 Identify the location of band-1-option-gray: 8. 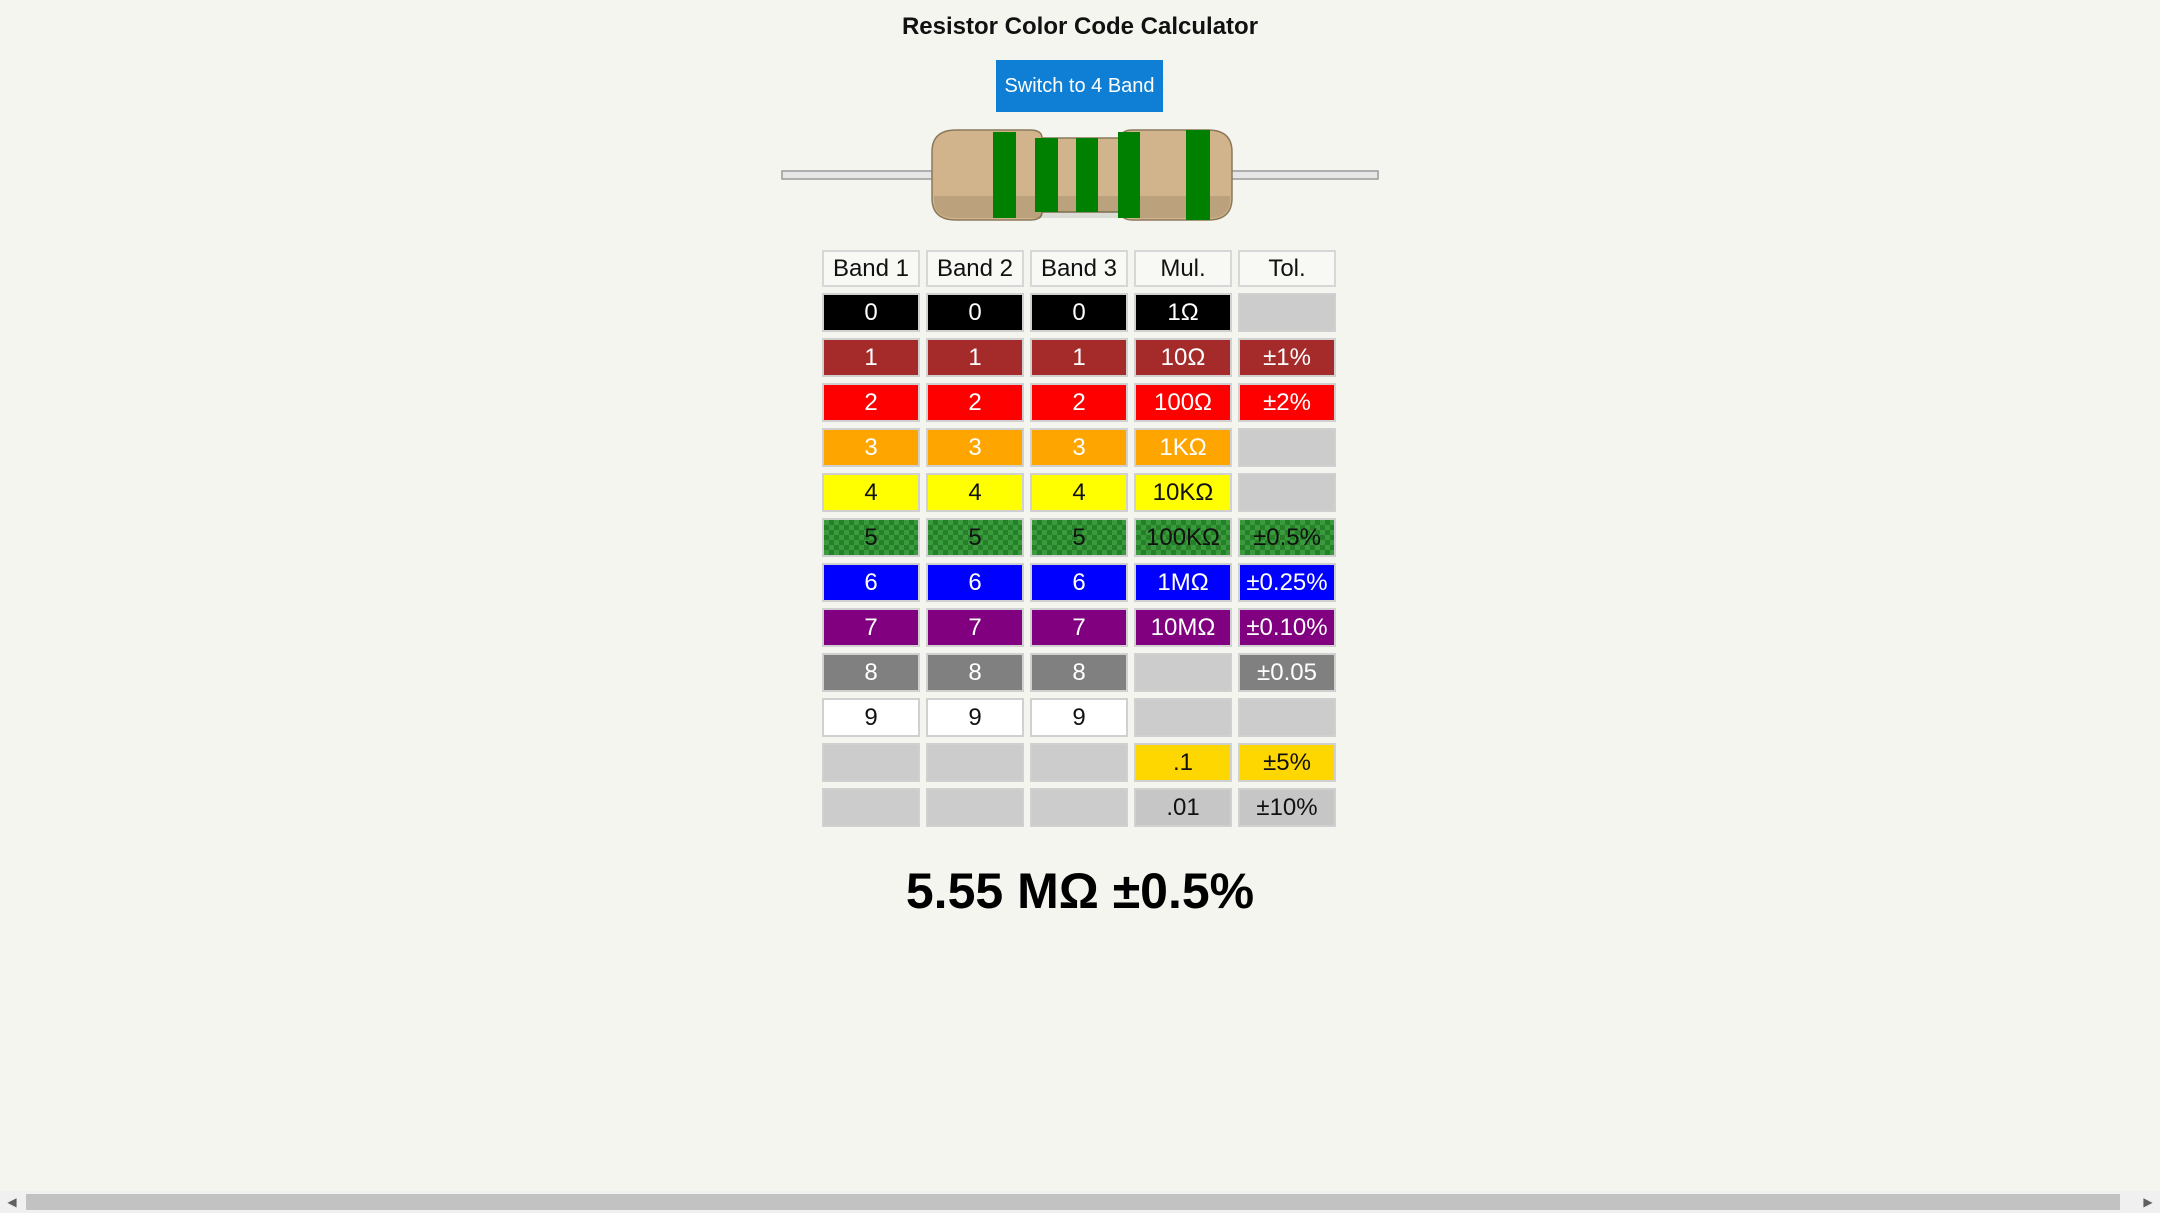
(871, 672).